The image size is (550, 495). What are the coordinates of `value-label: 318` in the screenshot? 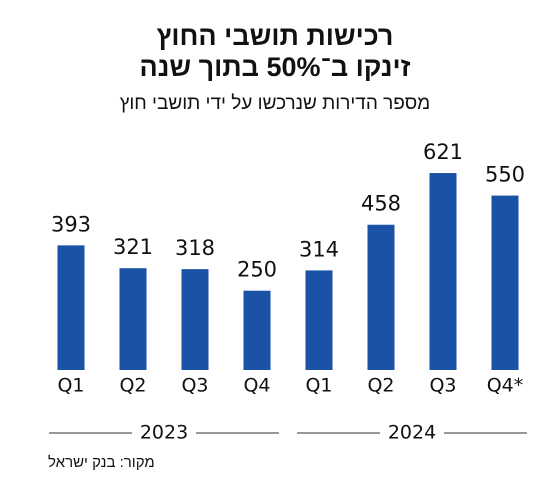 It's located at (195, 248).